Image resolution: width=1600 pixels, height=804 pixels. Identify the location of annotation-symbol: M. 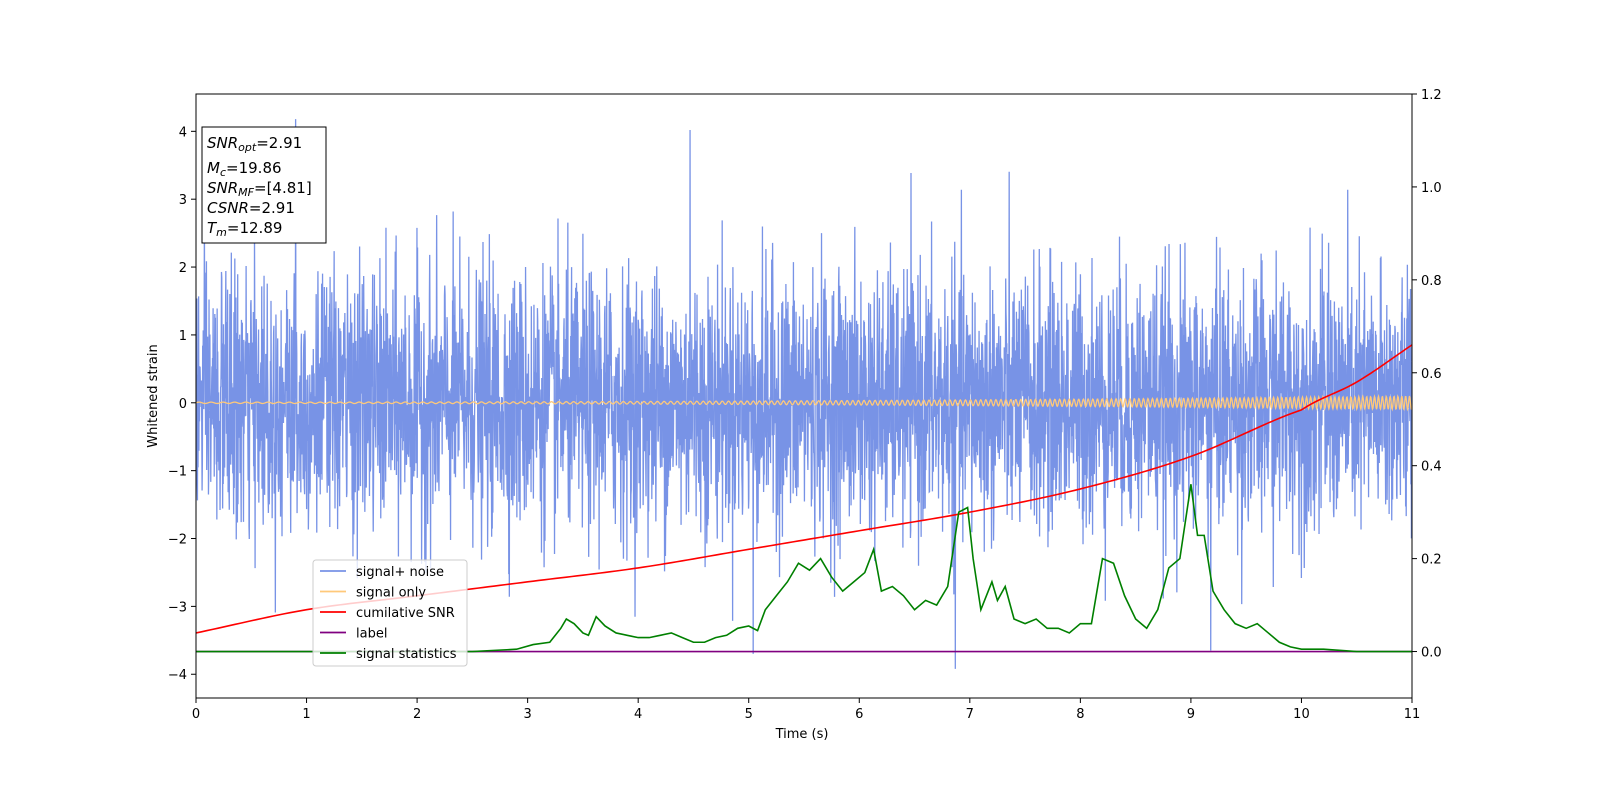
(213, 168).